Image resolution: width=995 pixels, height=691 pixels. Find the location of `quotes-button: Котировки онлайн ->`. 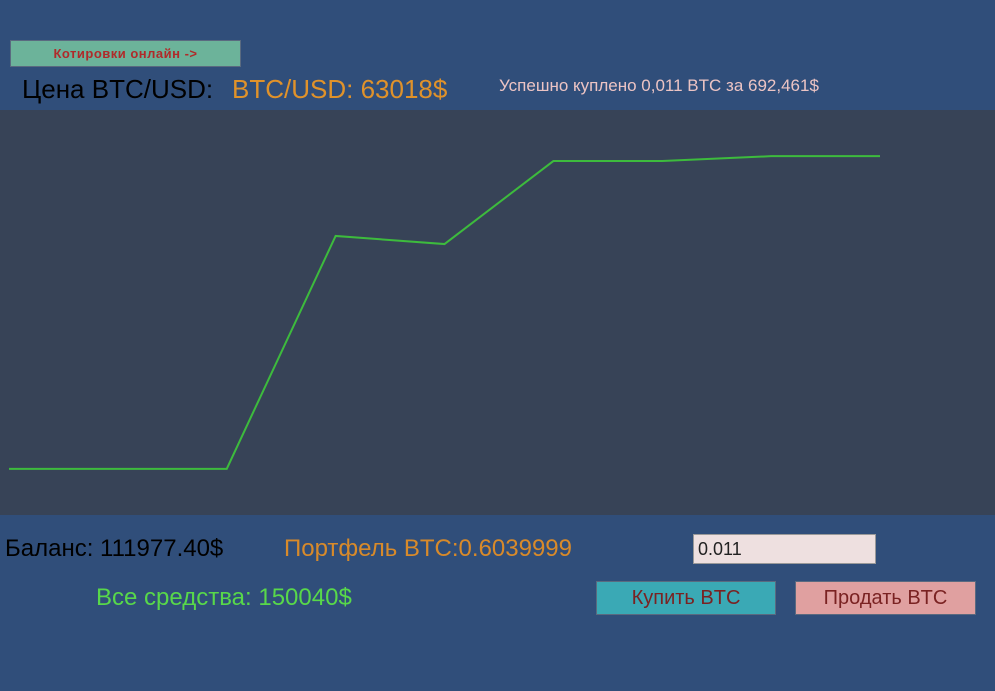

quotes-button: Котировки онлайн -> is located at coordinates (125, 53).